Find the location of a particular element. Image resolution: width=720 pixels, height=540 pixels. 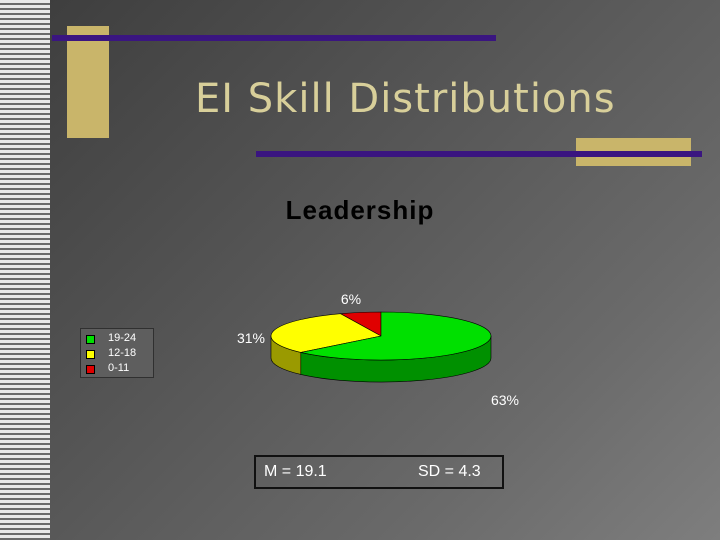

slide-title: EI Skill Distributions is located at coordinates (405, 99).